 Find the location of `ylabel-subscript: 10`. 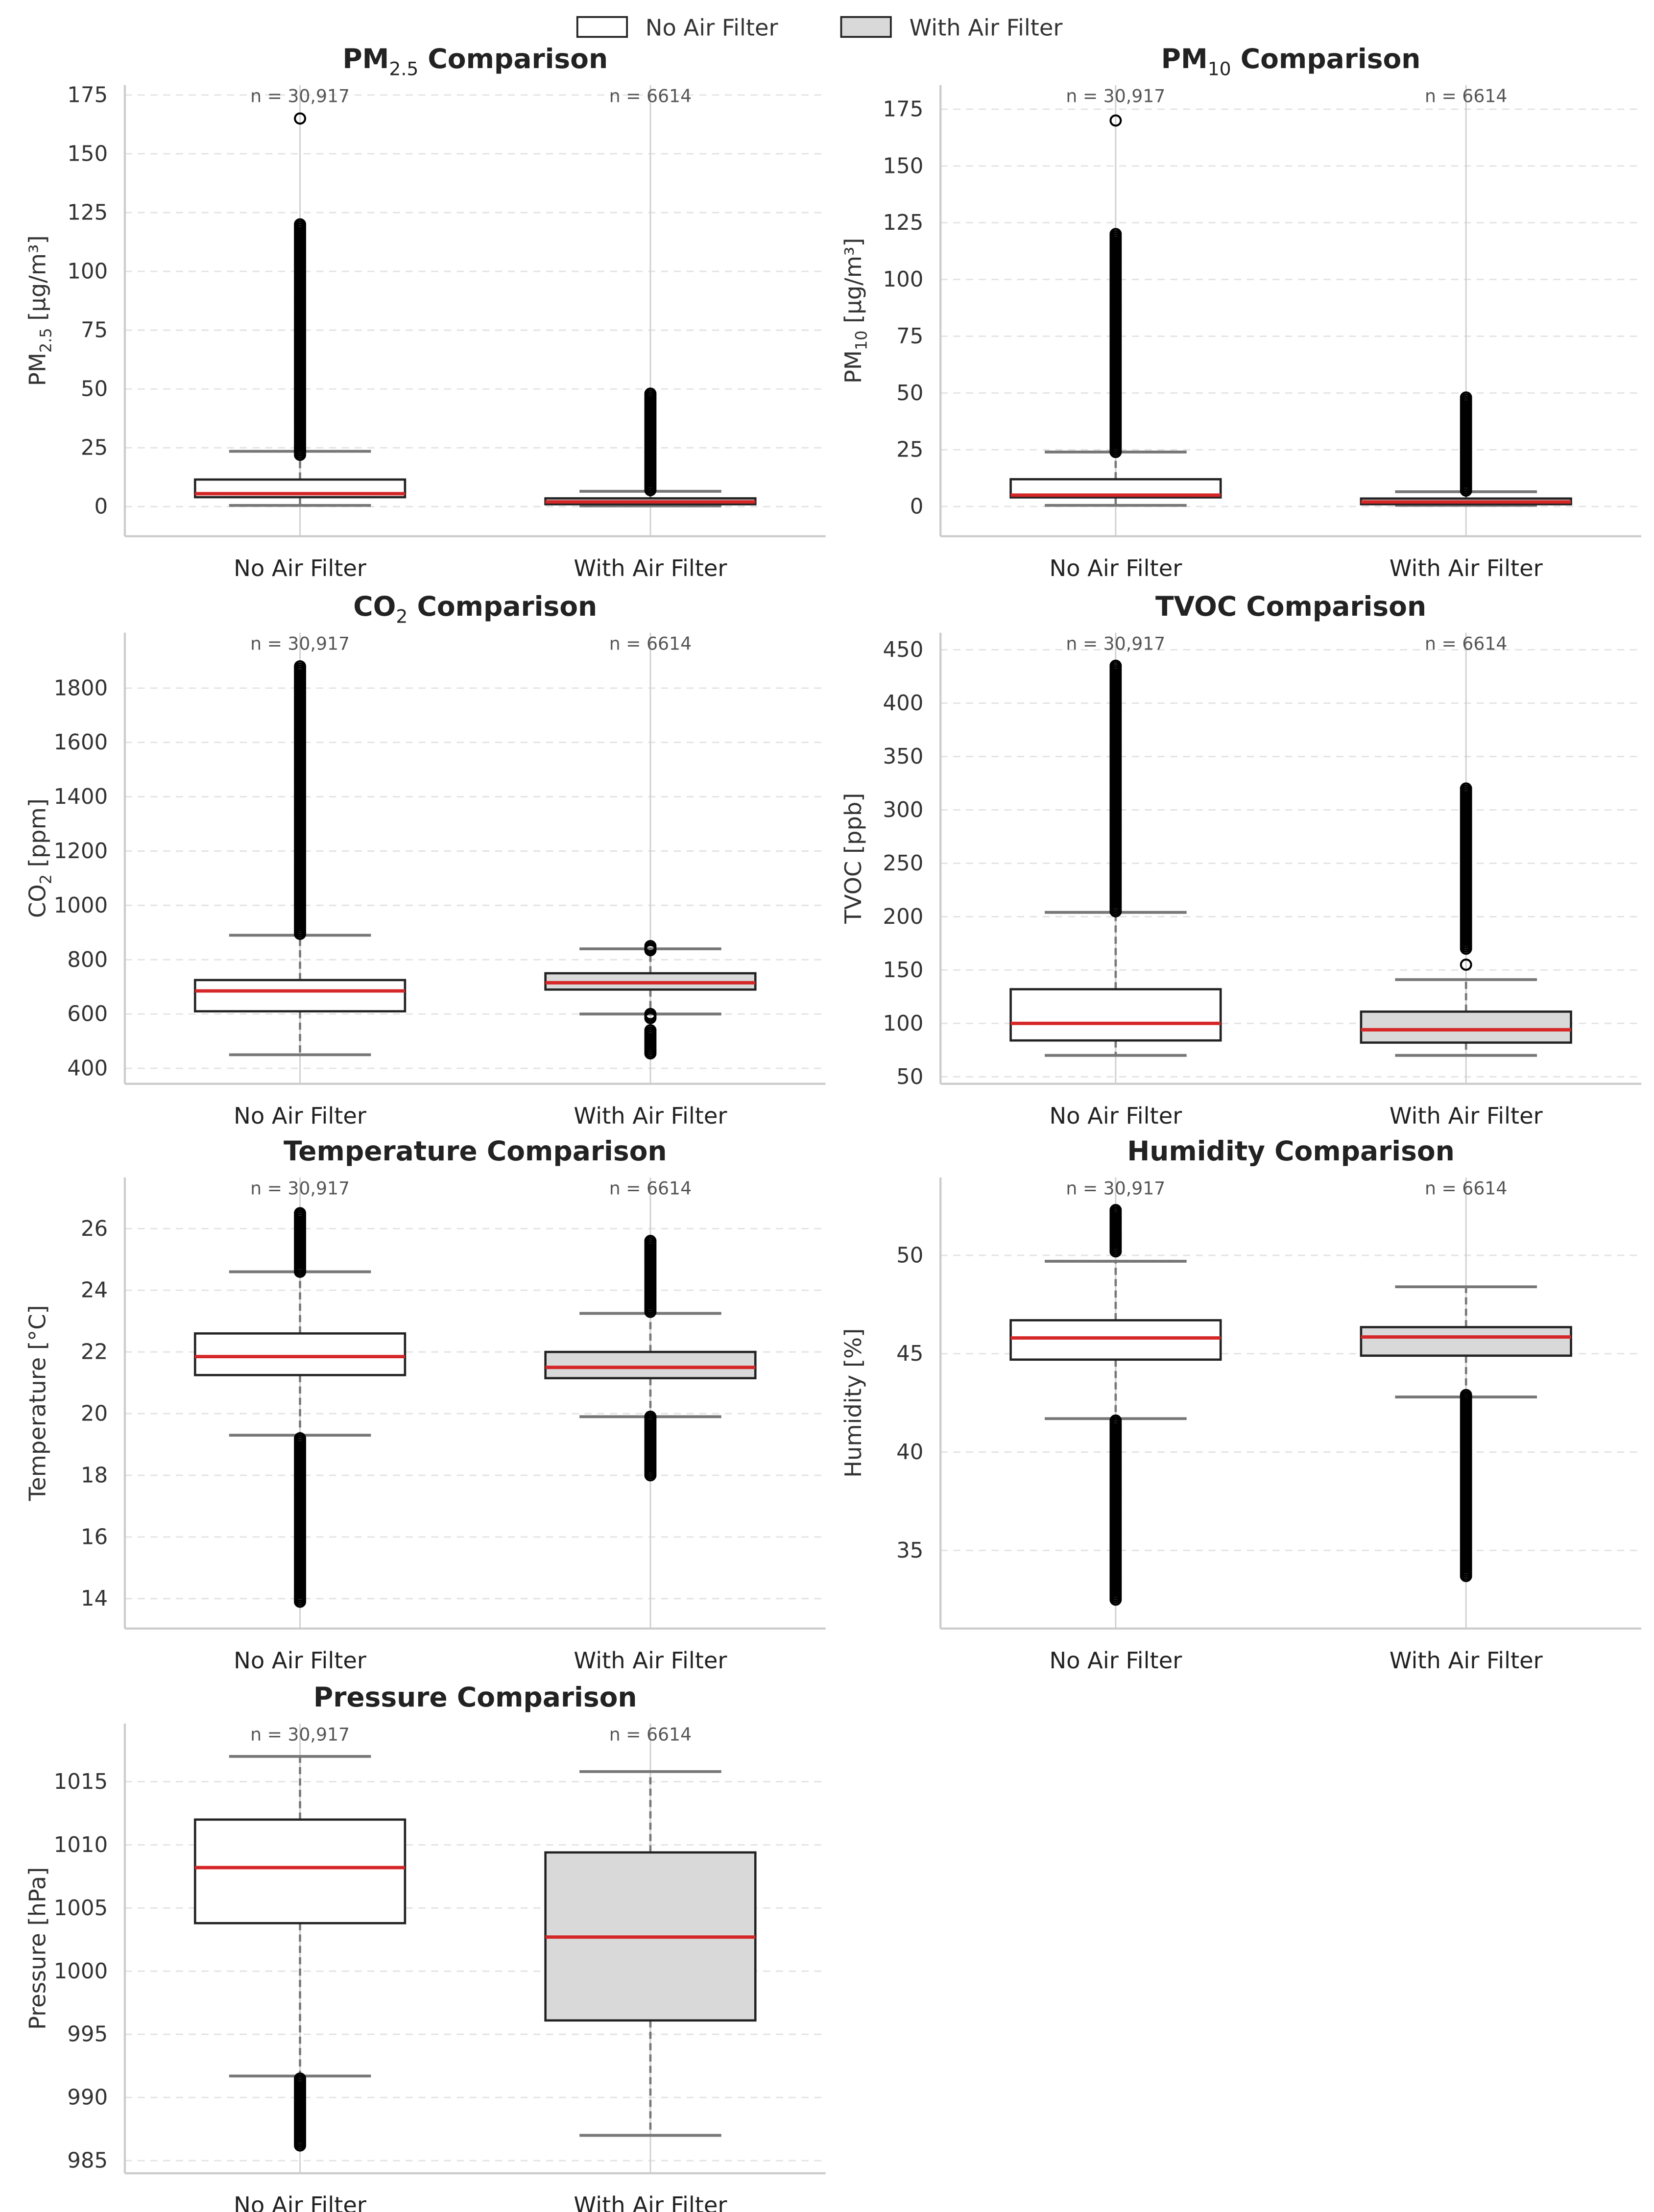

ylabel-subscript: 10 is located at coordinates (861, 341).